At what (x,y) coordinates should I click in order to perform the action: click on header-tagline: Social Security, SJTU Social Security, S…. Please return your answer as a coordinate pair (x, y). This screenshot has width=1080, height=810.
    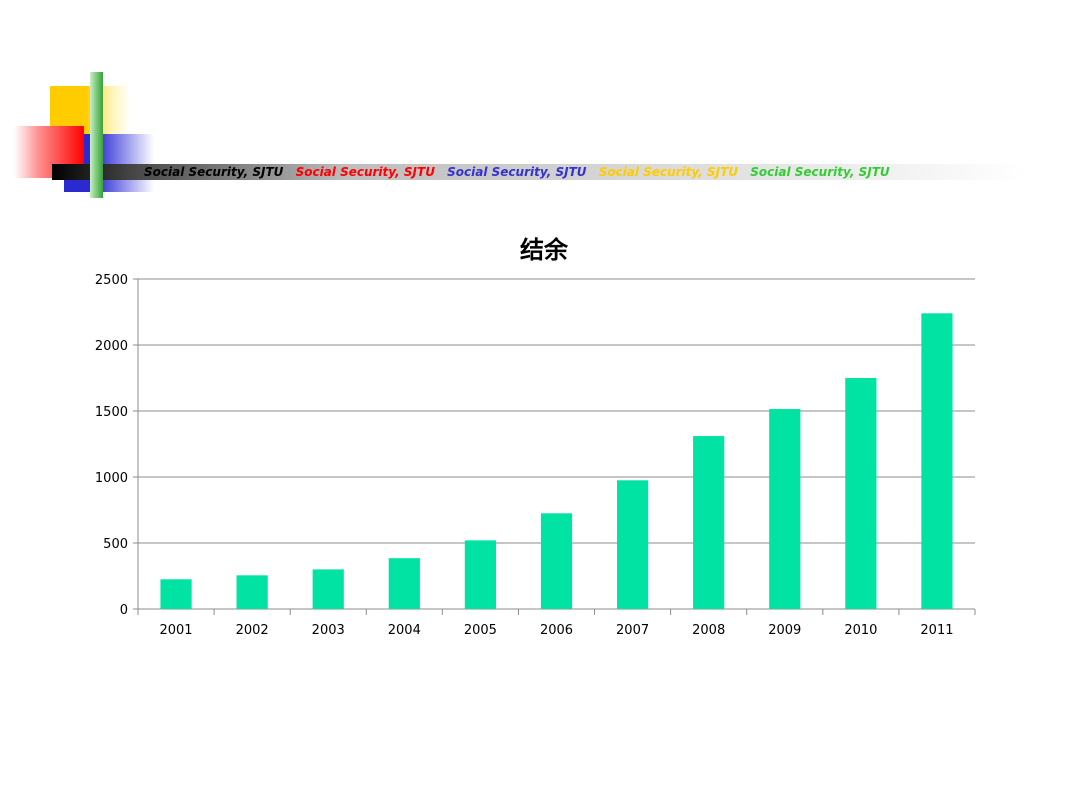
    Looking at the image, I should click on (521, 172).